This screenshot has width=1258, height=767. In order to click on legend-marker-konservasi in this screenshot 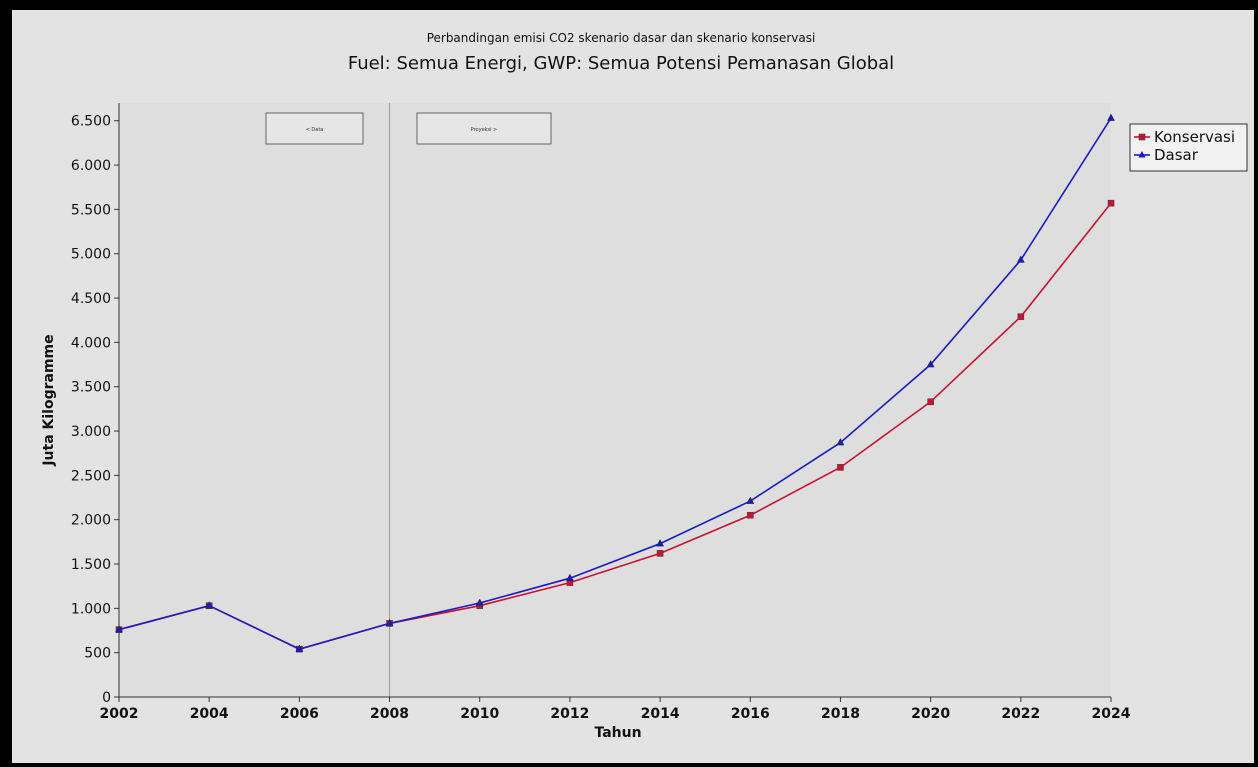, I will do `click(1142, 137)`.